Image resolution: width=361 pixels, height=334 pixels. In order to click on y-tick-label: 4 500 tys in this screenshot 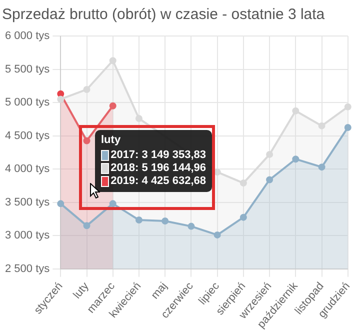, I will do `click(27, 136)`.